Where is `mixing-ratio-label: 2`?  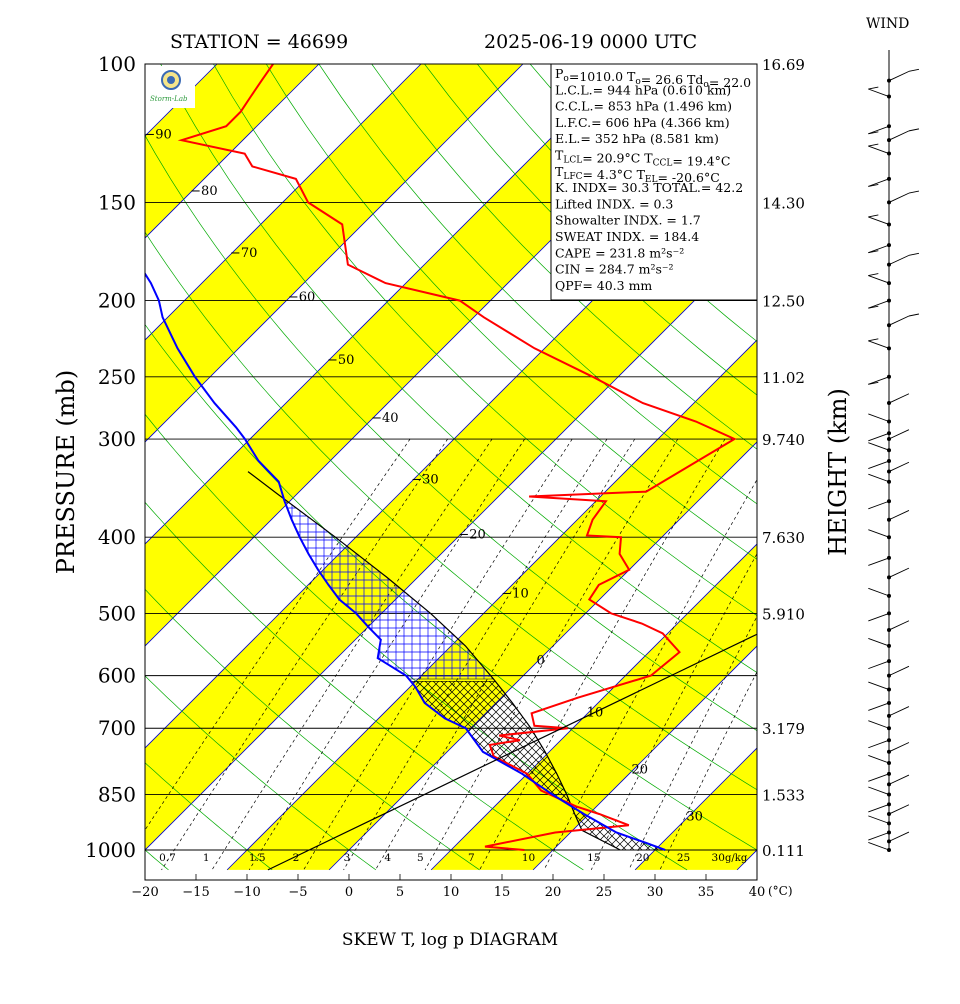
mixing-ratio-label: 2 is located at coordinates (296, 858).